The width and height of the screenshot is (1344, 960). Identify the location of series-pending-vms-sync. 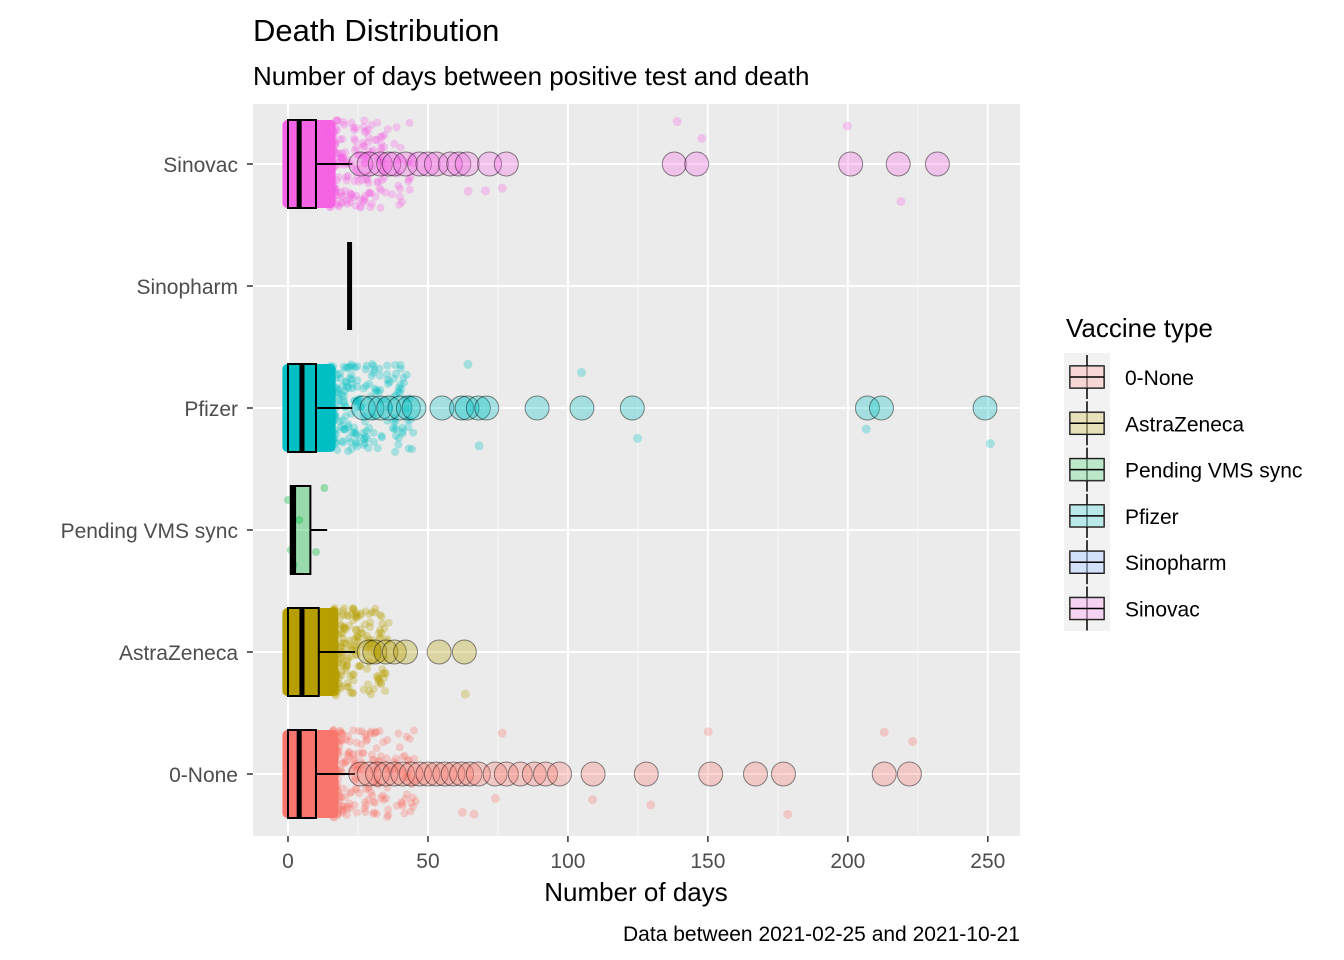
(306, 529).